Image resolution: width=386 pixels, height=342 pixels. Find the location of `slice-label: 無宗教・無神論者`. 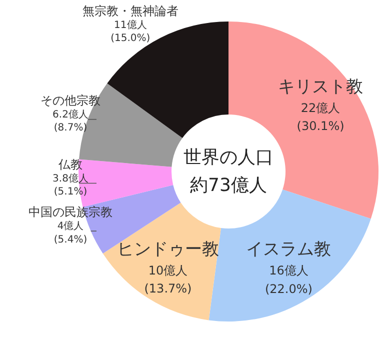

slice-label: 無宗教・無神論者 is located at coordinates (130, 11).